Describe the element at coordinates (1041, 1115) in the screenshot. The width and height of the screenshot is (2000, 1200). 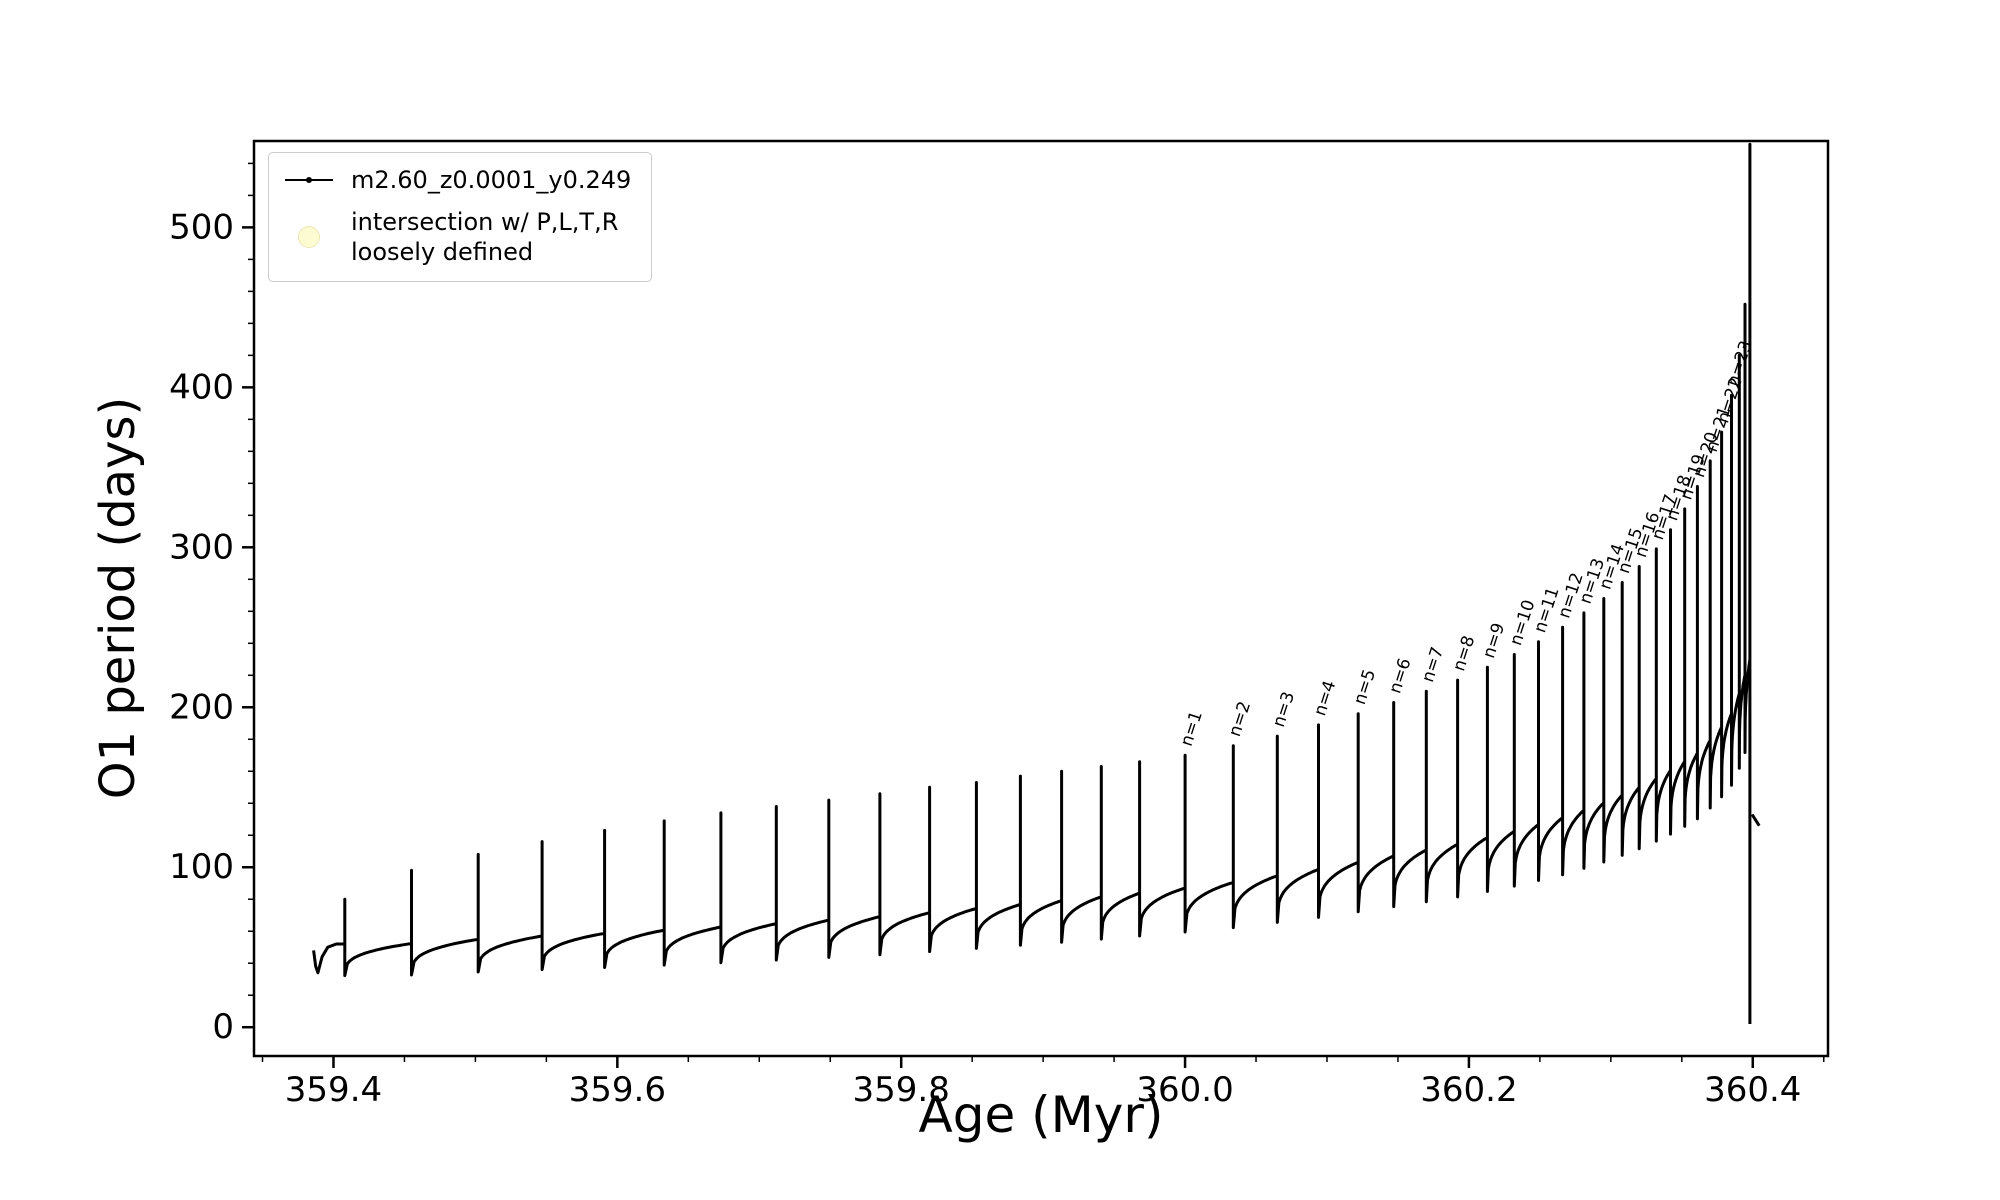
I see `x-axis-label: Age (Myr)` at that location.